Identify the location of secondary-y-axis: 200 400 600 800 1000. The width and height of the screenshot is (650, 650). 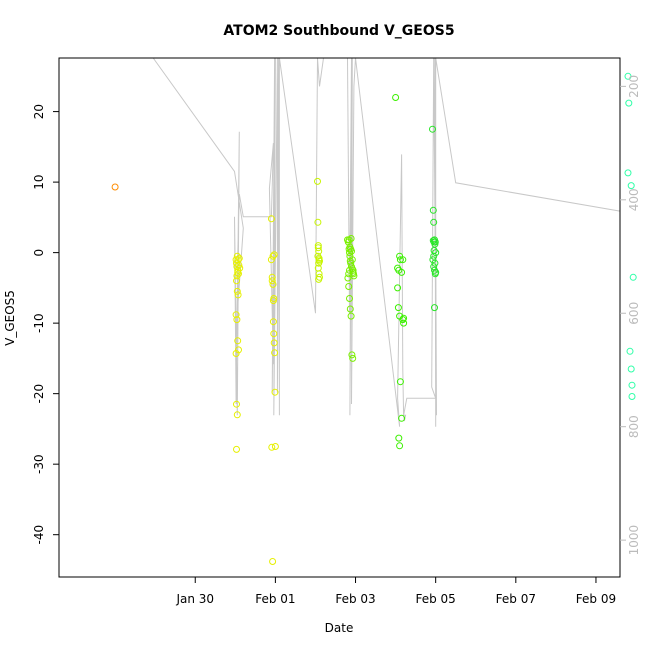
(630, 315).